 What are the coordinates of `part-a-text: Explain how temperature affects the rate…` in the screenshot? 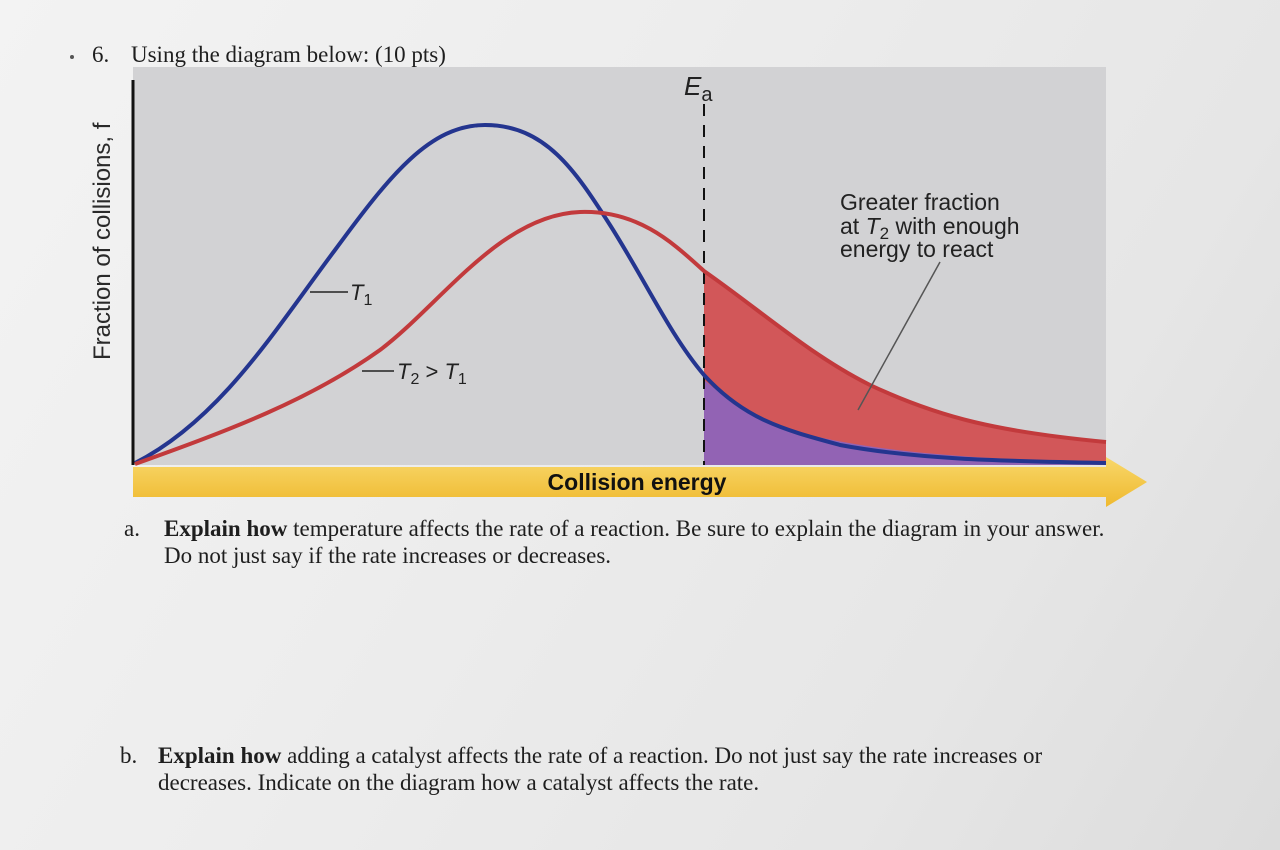 It's located at (639, 542).